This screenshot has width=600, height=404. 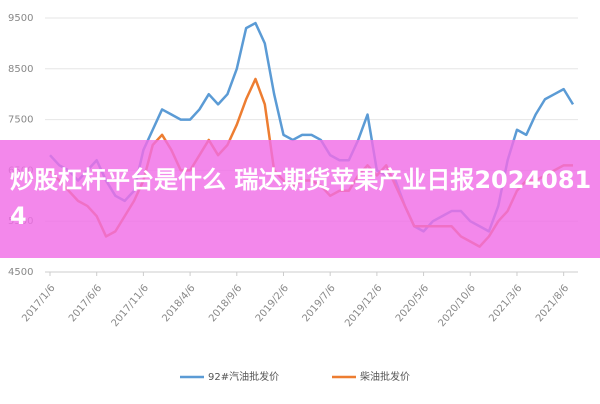 I want to click on x-tick-label: 2018/4/6, so click(x=178, y=303).